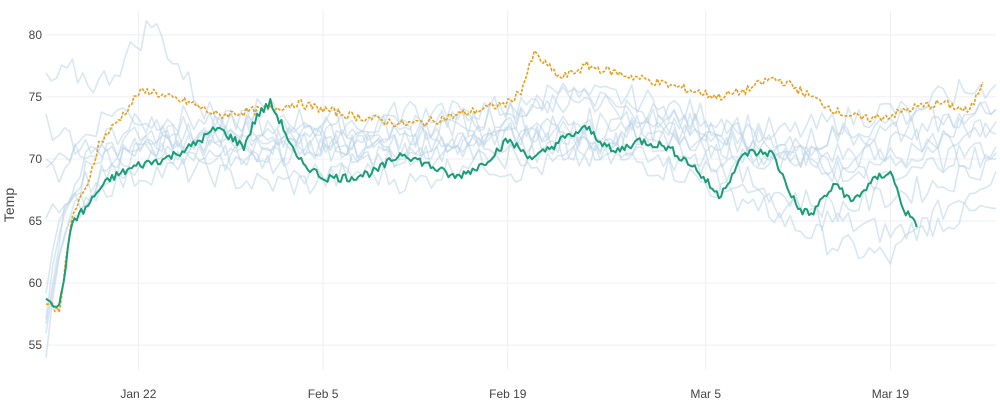 The image size is (1000, 404). What do you see at coordinates (508, 394) in the screenshot?
I see `x-tick-label: Feb 19` at bounding box center [508, 394].